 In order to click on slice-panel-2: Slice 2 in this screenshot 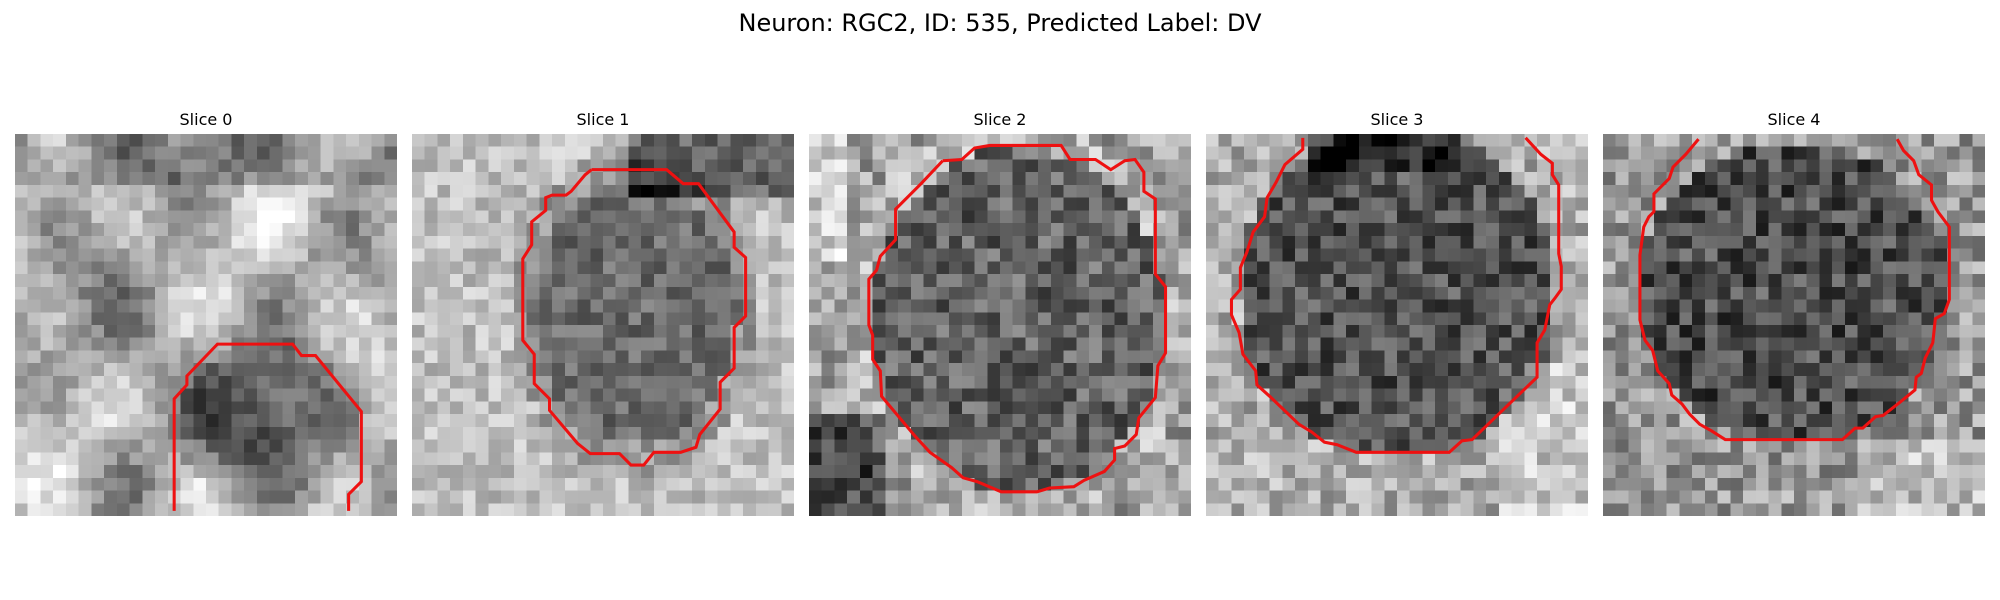, I will do `click(1000, 313)`.